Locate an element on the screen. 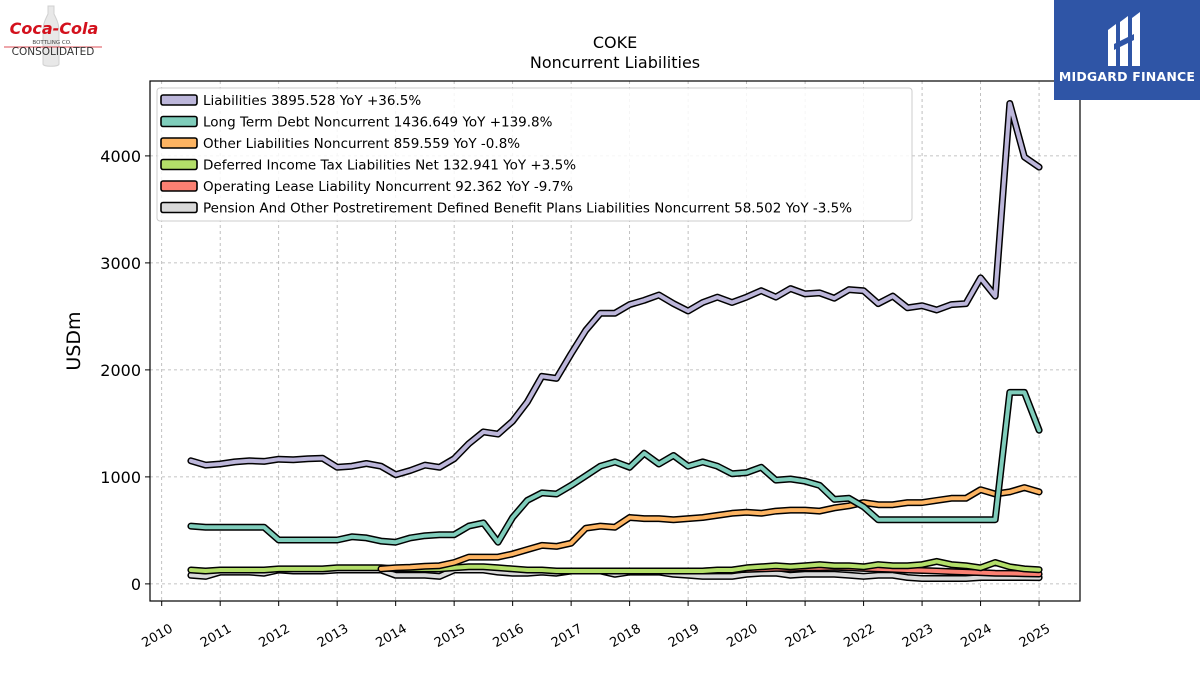 The width and height of the screenshot is (1200, 679). y-tick-label: 3000 is located at coordinates (120, 263).